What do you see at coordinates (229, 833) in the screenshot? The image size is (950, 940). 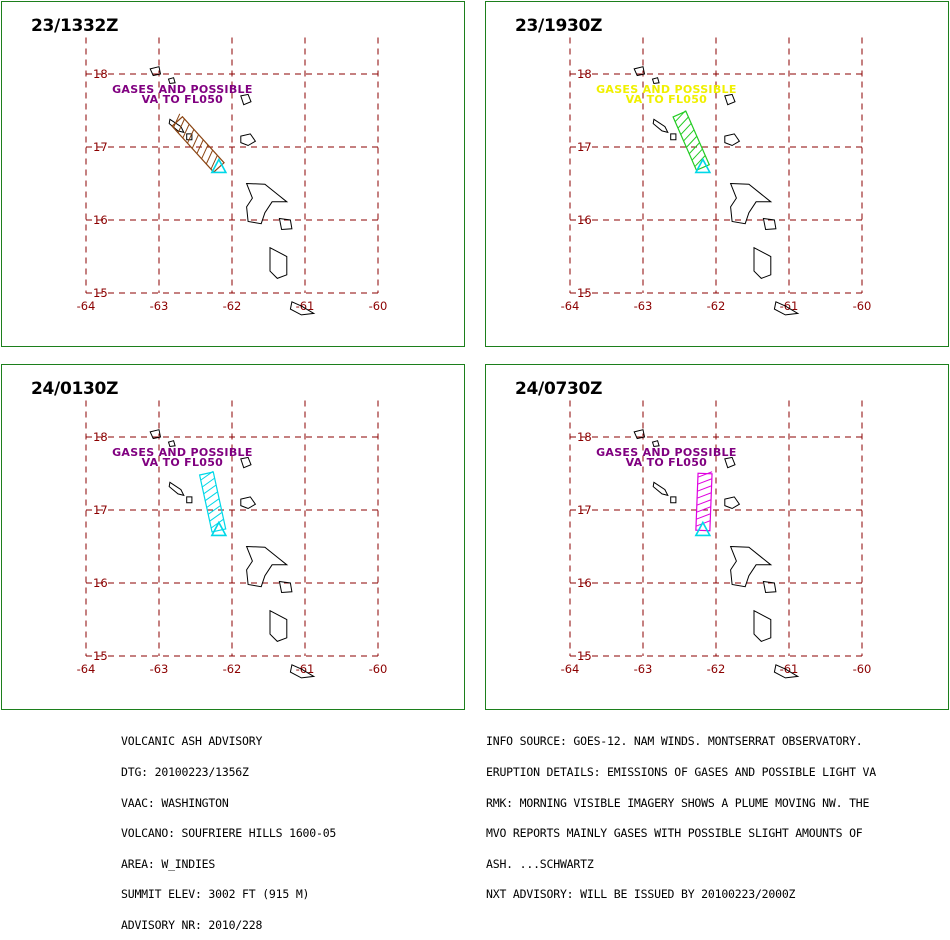 I see `advisory-line: VOLCANO: SOUFRIERE HILLS 1600-05` at bounding box center [229, 833].